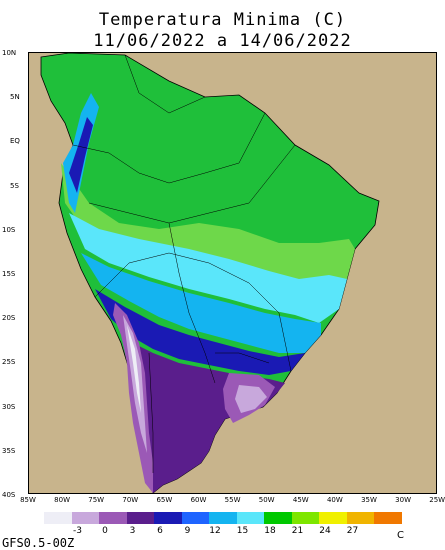  I want to click on date-range: 11/06/2022 a 14/06/2022, so click(222, 41).